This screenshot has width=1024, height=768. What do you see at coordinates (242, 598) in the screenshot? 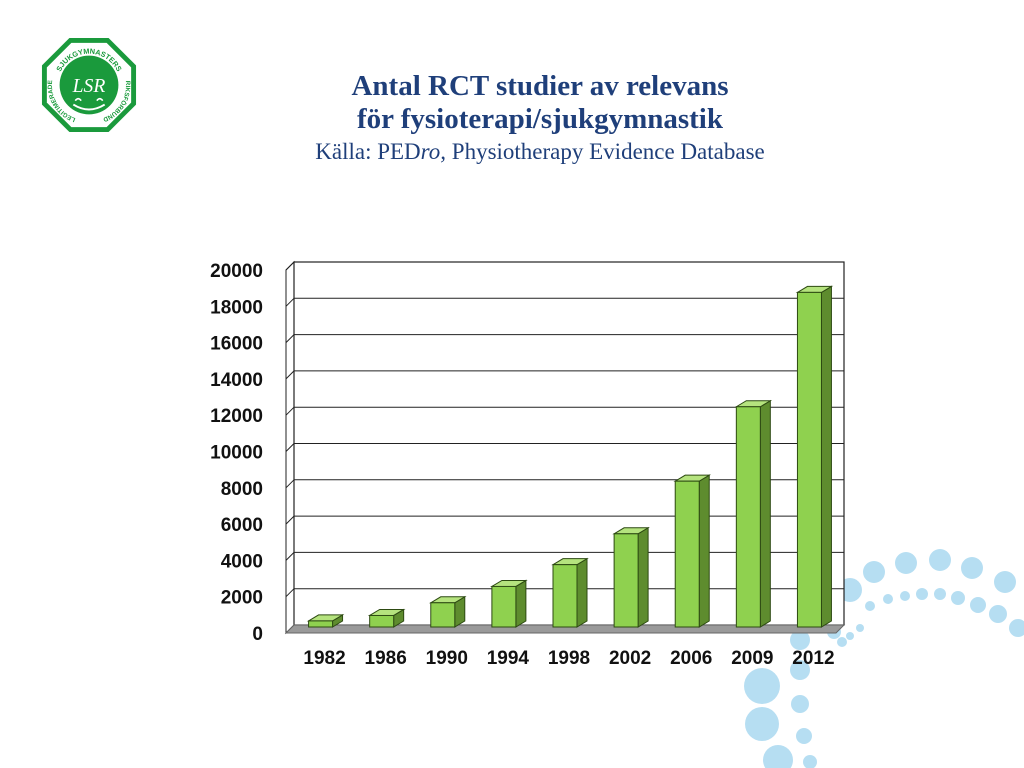
I see `y-tick-label: 2000` at bounding box center [242, 598].